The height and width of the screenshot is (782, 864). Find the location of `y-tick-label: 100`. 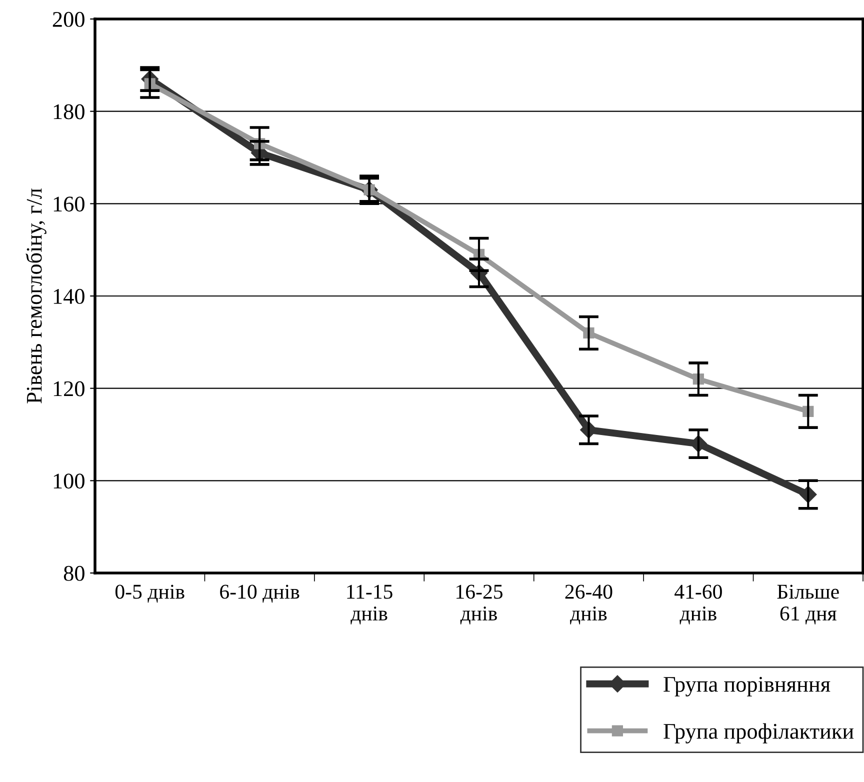

y-tick-label: 100 is located at coordinates (69, 481).